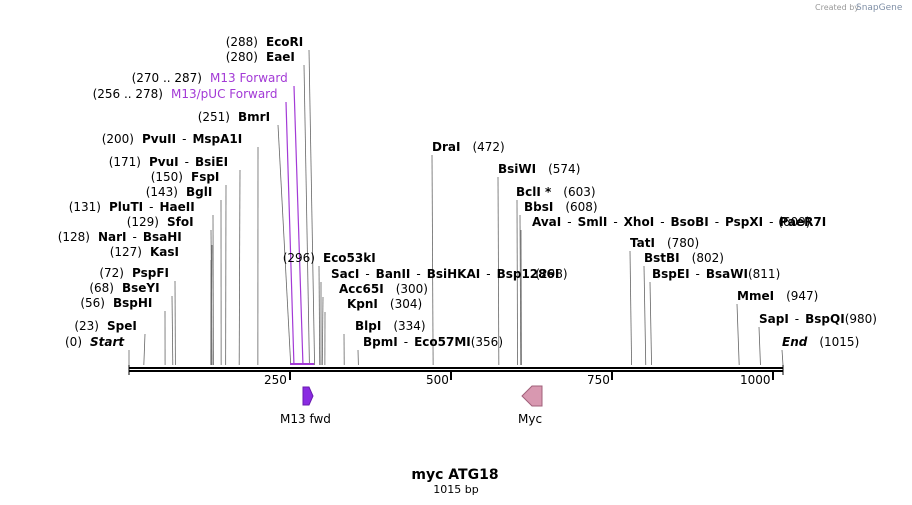  What do you see at coordinates (185, 177) in the screenshot?
I see `site-label: FspI (150)` at bounding box center [185, 177].